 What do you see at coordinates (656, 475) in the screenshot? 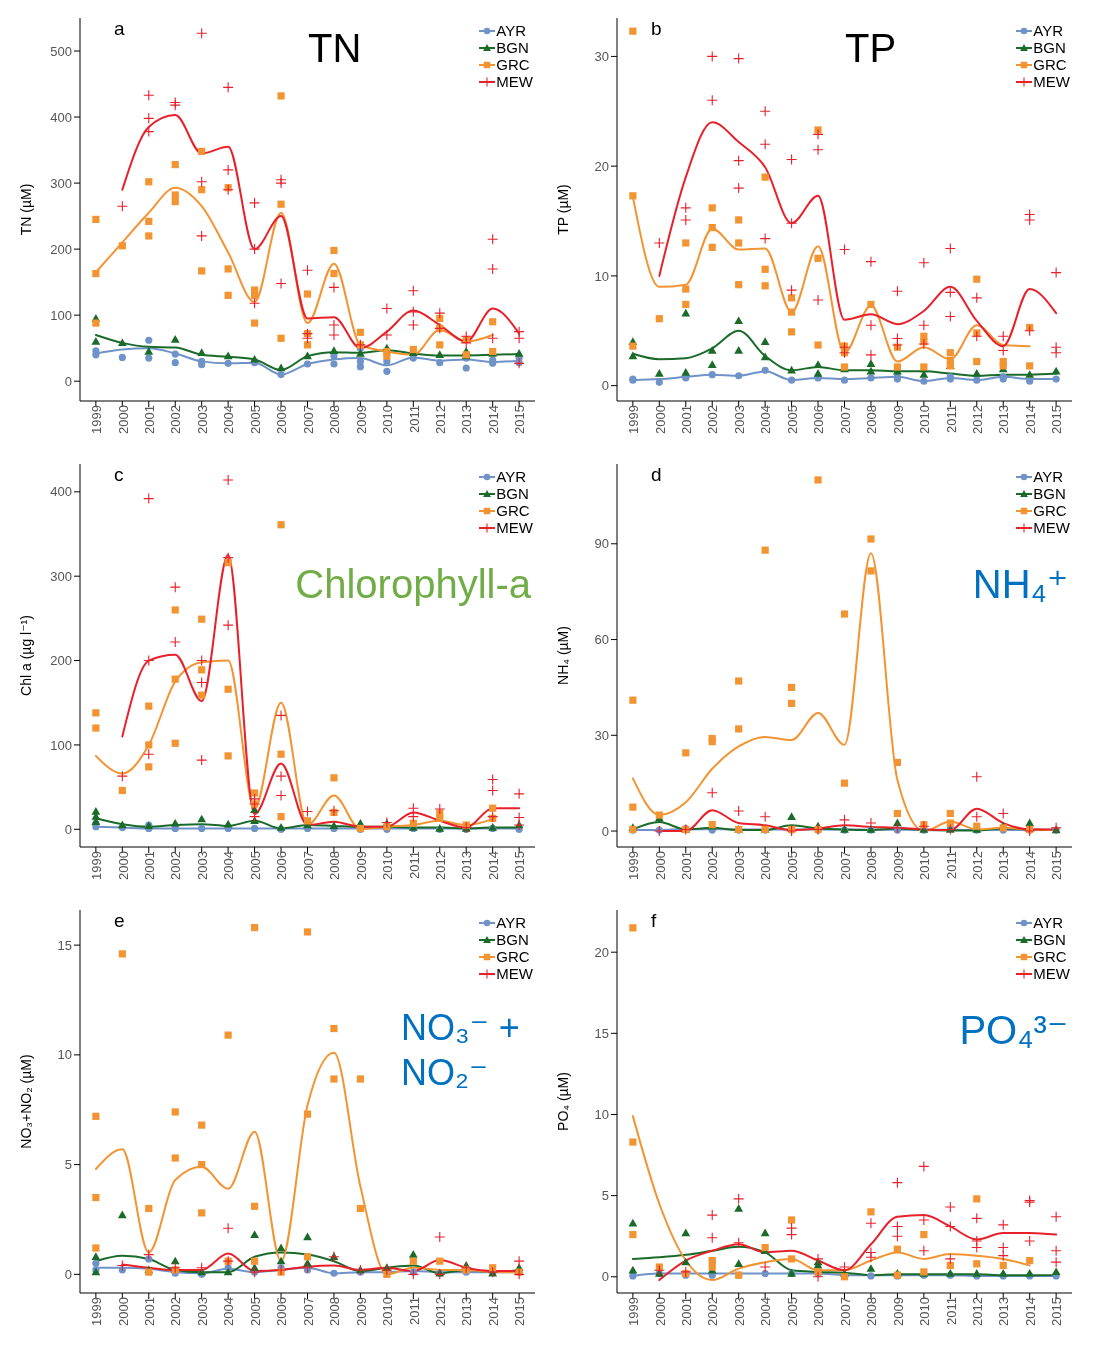
I see `annotation: d` at bounding box center [656, 475].